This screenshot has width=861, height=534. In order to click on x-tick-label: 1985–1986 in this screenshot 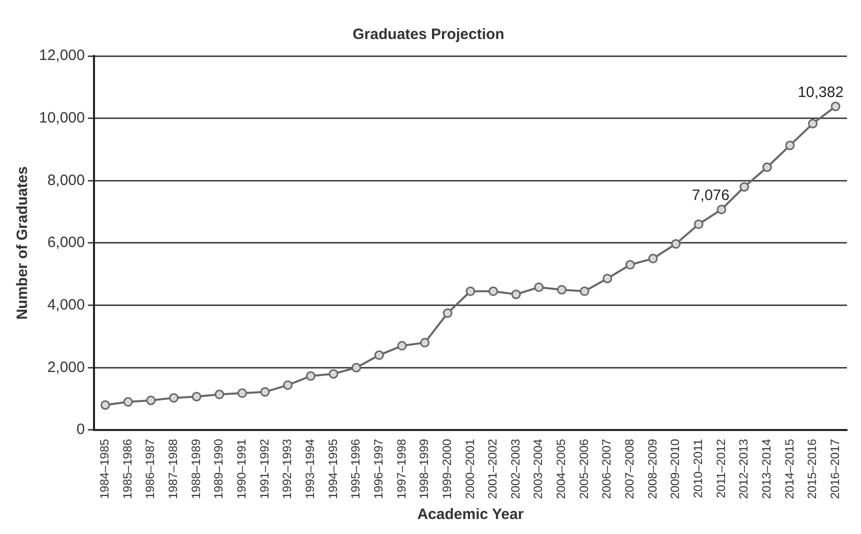, I will do `click(127, 469)`.